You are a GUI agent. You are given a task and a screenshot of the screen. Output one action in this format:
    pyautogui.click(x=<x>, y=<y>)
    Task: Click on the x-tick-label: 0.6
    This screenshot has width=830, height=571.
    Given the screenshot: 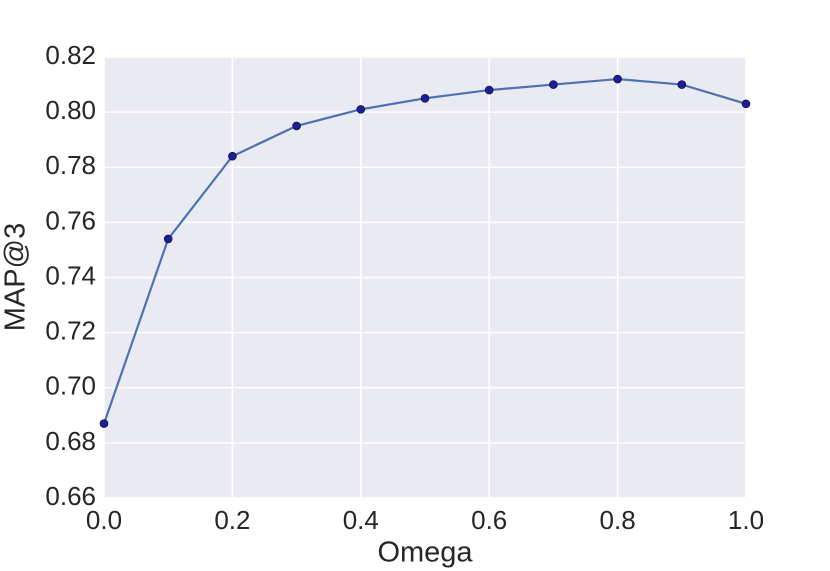 What is the action you would take?
    pyautogui.click(x=489, y=520)
    